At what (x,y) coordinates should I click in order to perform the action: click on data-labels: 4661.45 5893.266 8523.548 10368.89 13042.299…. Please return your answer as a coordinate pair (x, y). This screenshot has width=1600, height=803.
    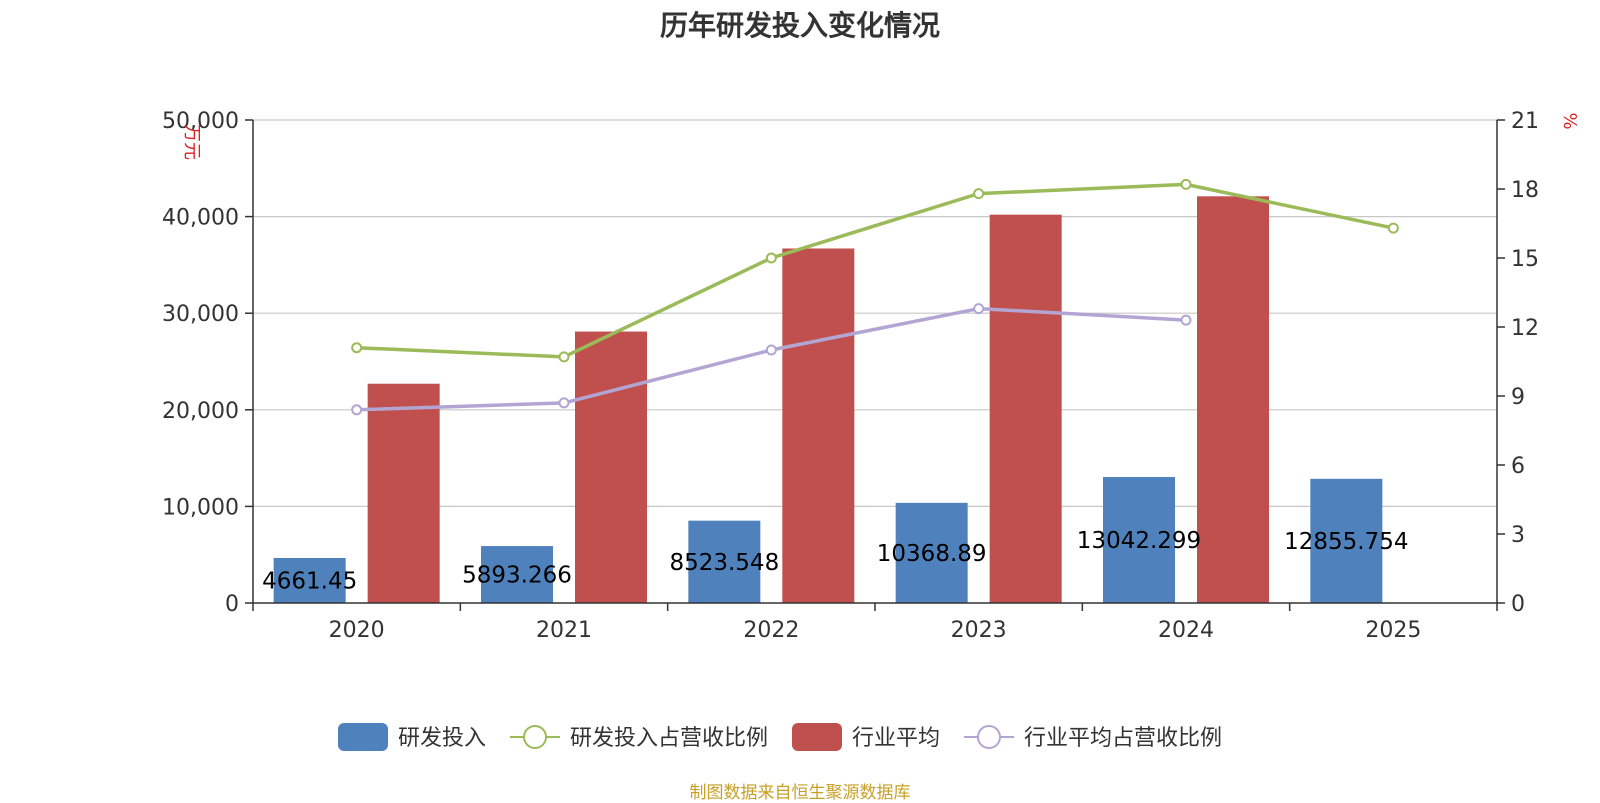
    Looking at the image, I should click on (835, 561).